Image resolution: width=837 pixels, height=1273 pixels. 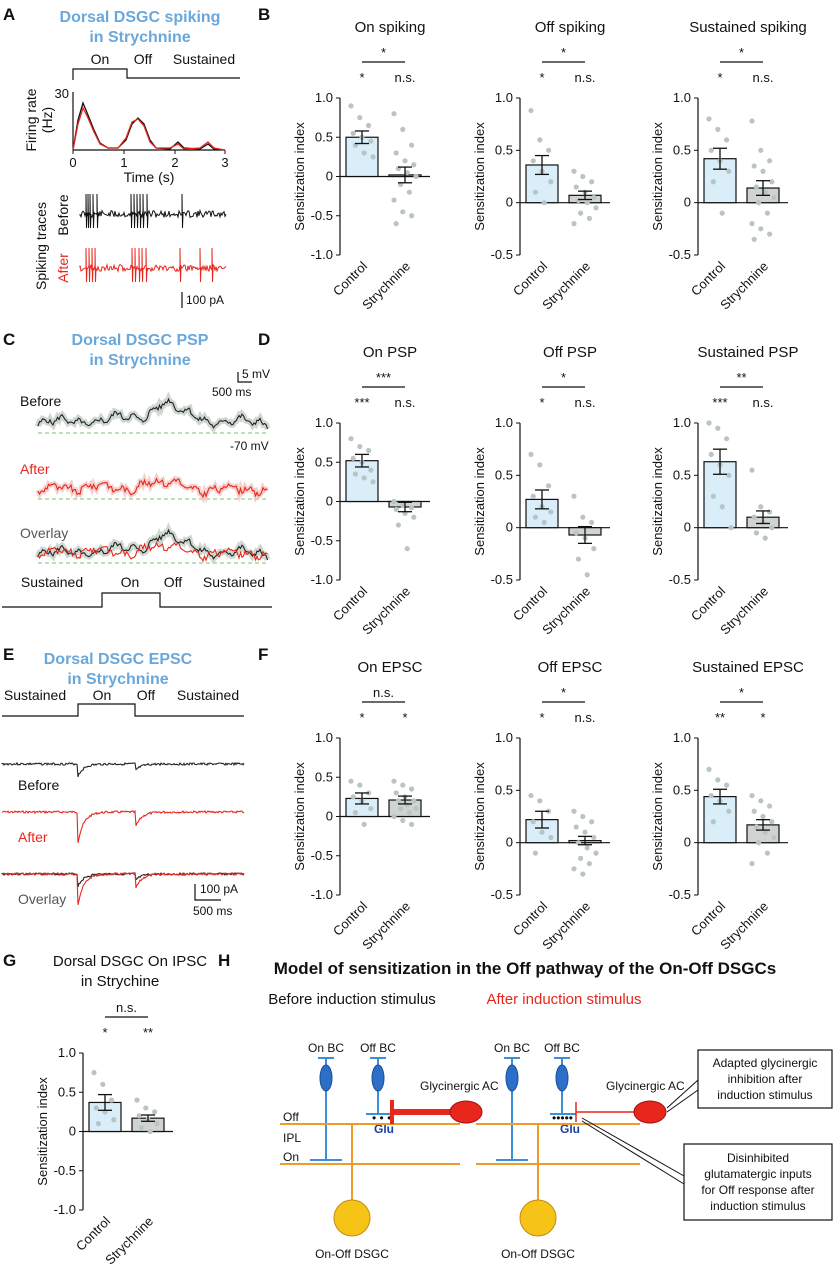 What do you see at coordinates (63, 214) in the screenshot?
I see `panel-a-before-label: Before` at bounding box center [63, 214].